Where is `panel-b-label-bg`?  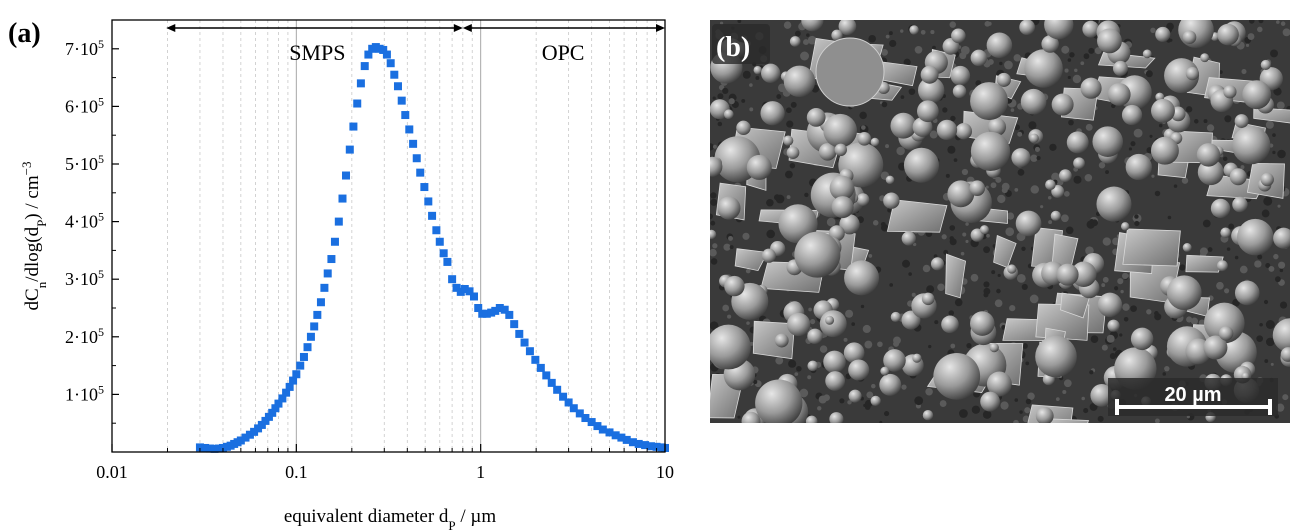
panel-b-label-bg is located at coordinates (741, 44).